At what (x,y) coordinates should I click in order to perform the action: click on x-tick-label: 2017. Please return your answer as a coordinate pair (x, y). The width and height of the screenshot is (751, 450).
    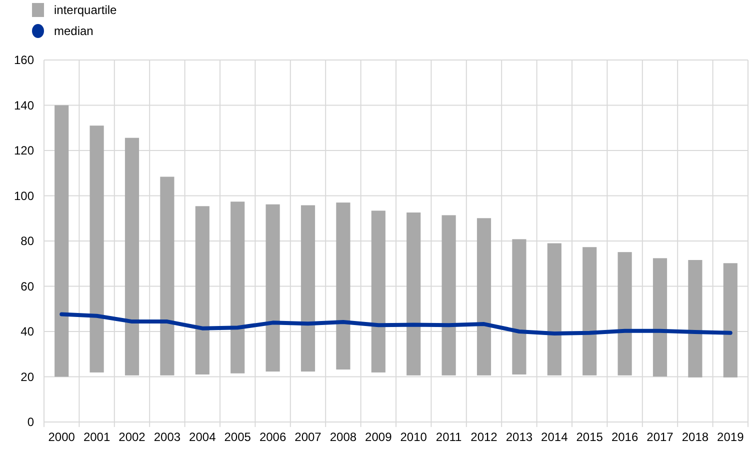
    Looking at the image, I should click on (660, 437).